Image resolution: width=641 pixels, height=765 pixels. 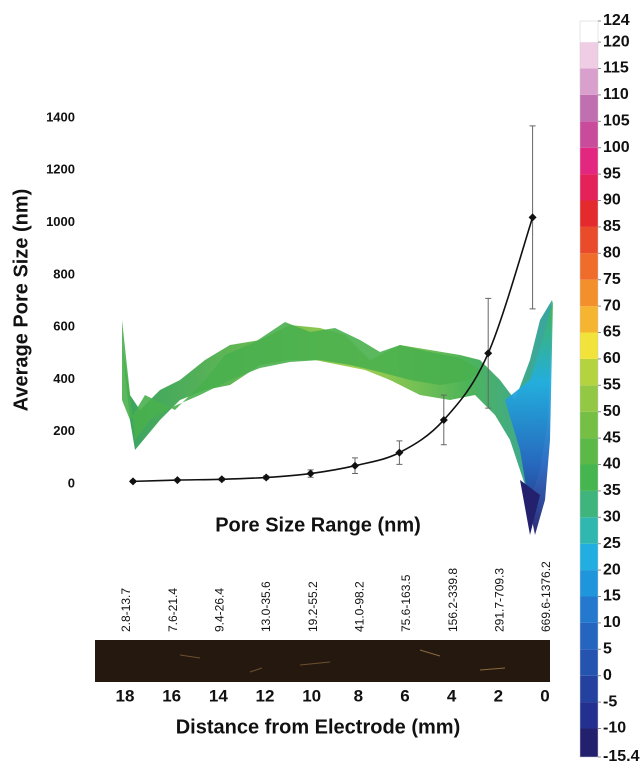 What do you see at coordinates (126, 610) in the screenshot?
I see `category-label: 2.8-13.7` at bounding box center [126, 610].